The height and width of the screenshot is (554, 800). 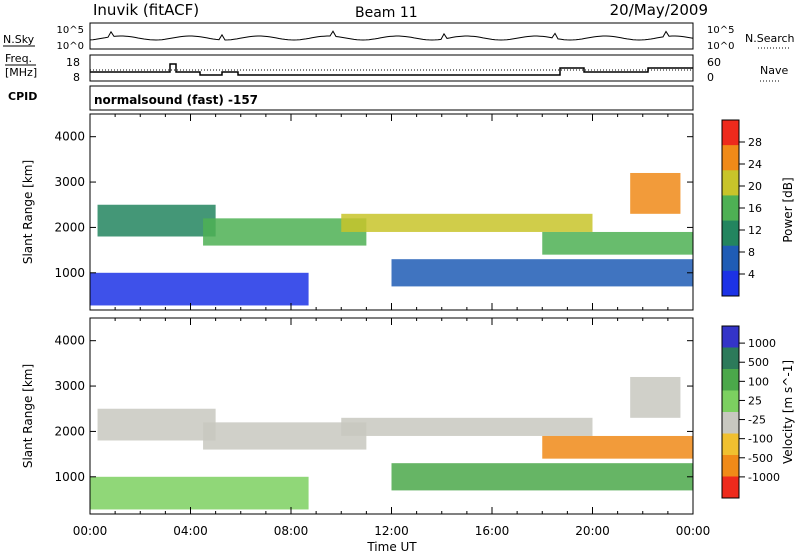 What do you see at coordinates (788, 209) in the screenshot?
I see `power-colorbar-label: Power [dB]` at bounding box center [788, 209].